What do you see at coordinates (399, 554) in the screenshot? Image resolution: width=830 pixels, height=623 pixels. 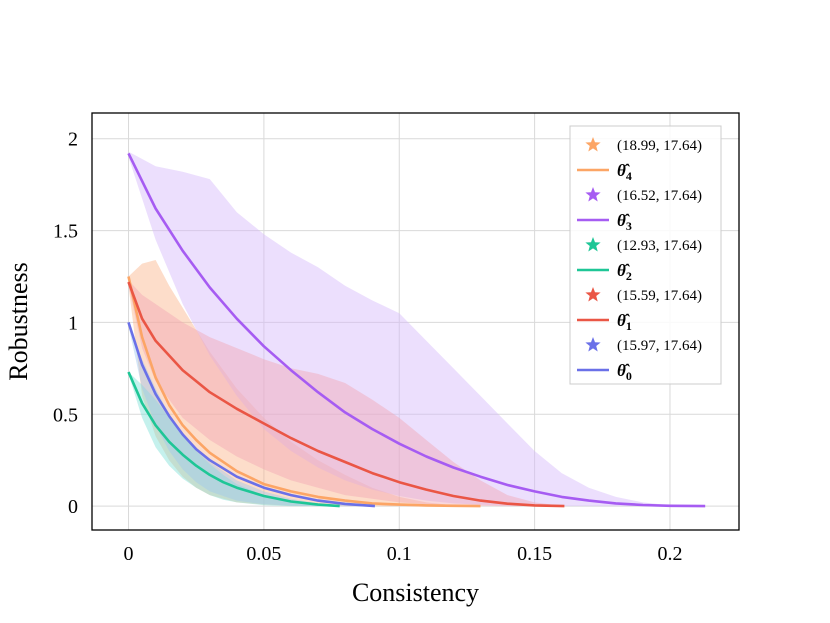 I see `x-tick-label: 0.1` at bounding box center [399, 554].